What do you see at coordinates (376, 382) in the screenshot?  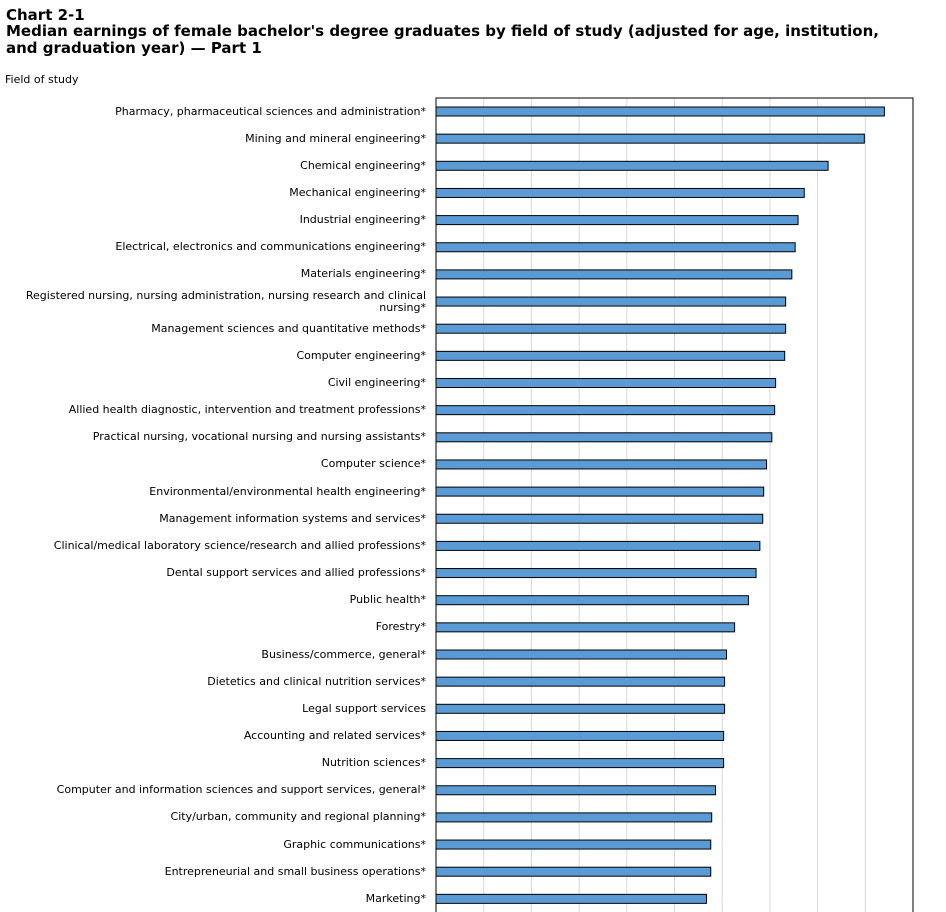 I see `category-label: Civil engineering*` at bounding box center [376, 382].